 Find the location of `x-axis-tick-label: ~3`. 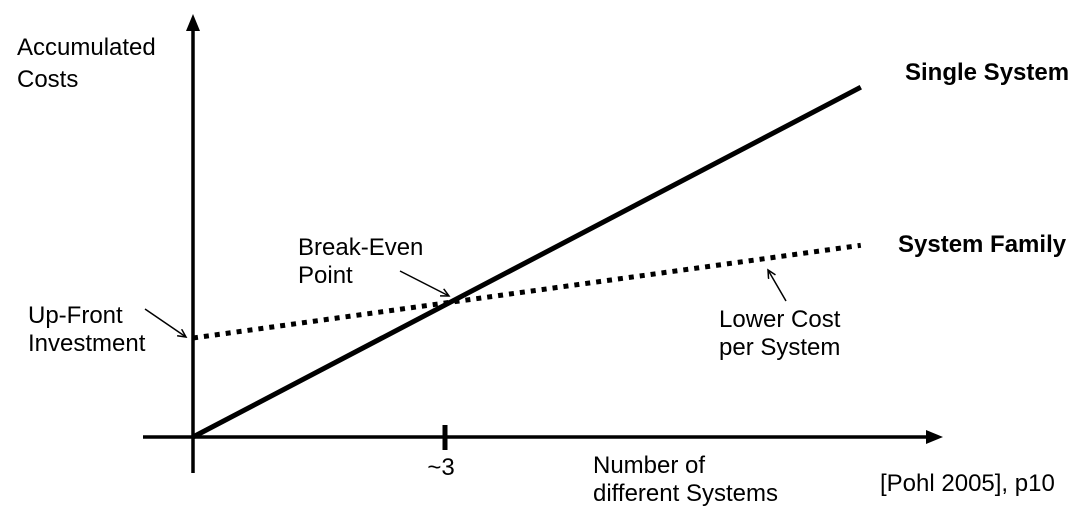

x-axis-tick-label: ~3 is located at coordinates (441, 467).